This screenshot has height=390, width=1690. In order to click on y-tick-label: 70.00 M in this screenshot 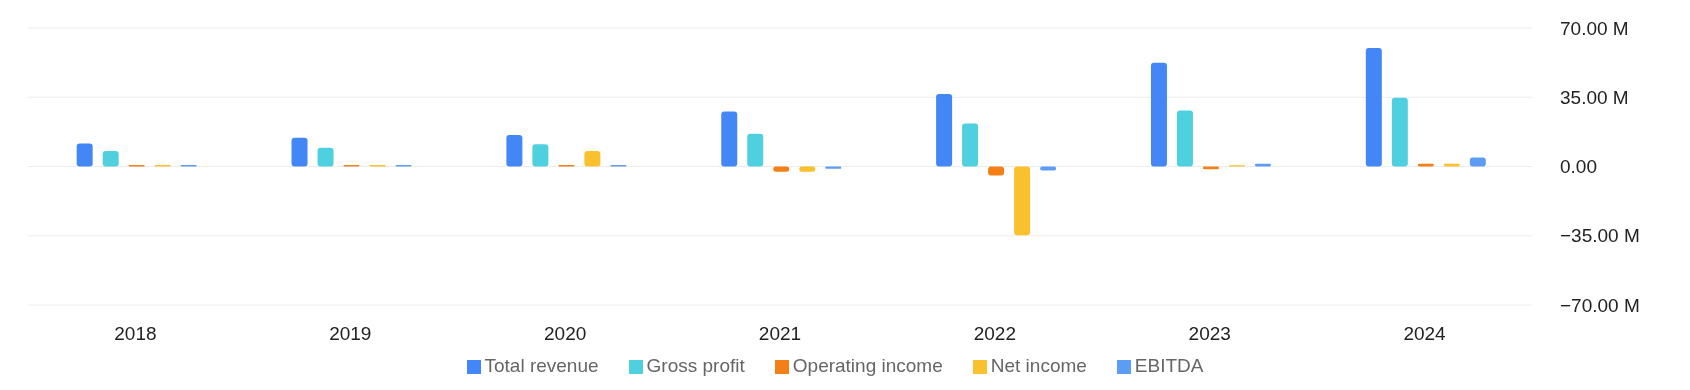, I will do `click(1594, 28)`.